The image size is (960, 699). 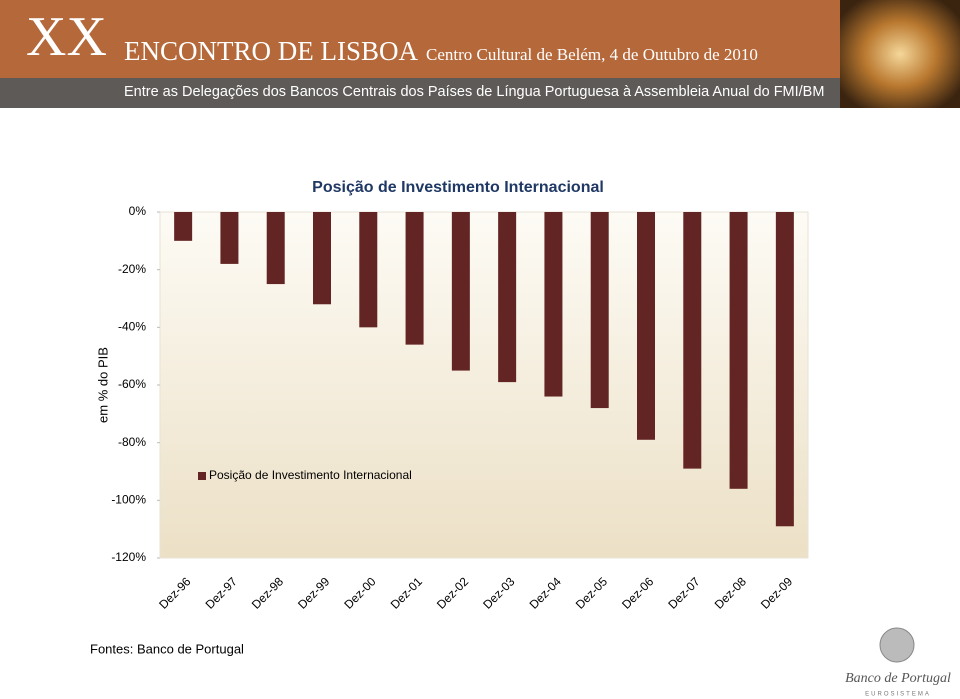 I want to click on y-axis-label: em % do PIB, so click(x=102, y=385).